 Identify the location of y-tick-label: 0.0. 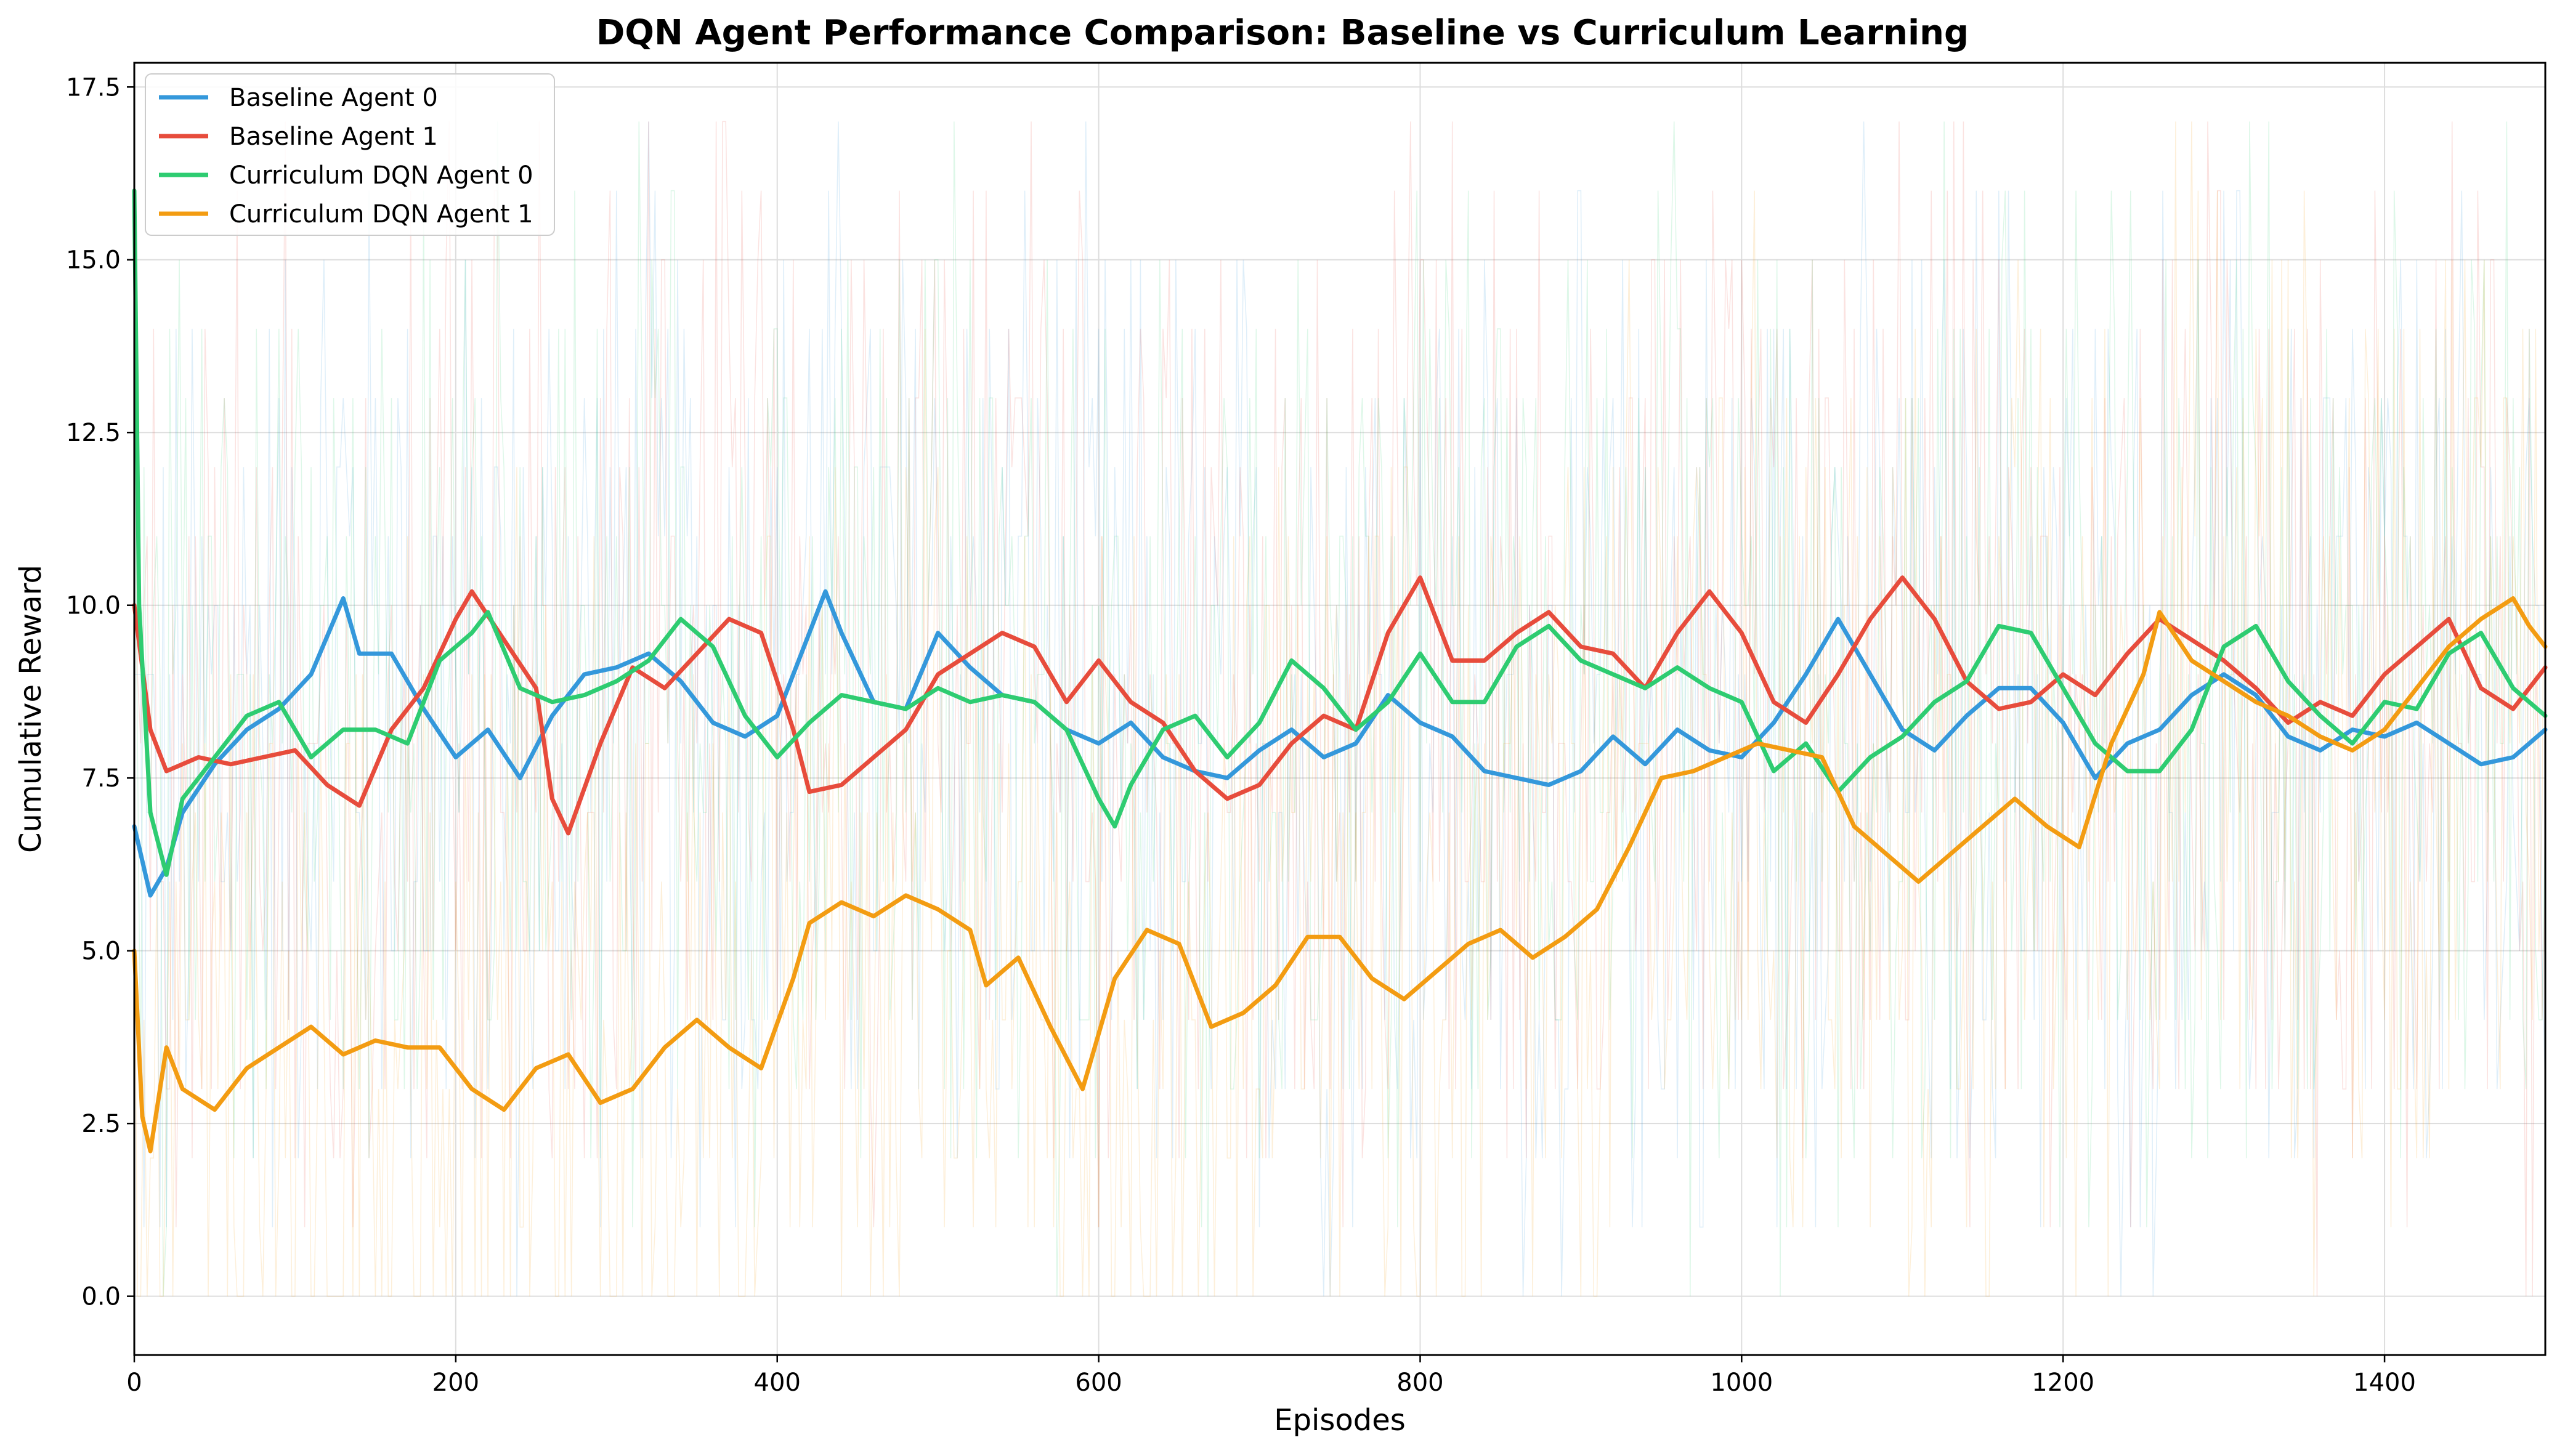
(101, 1297).